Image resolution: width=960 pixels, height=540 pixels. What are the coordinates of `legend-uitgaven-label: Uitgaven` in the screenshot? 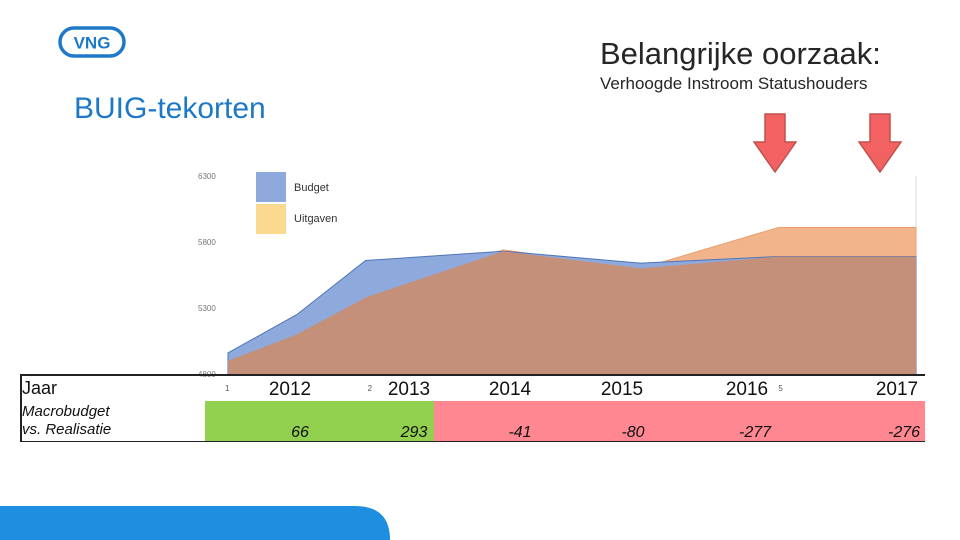 It's located at (315, 219).